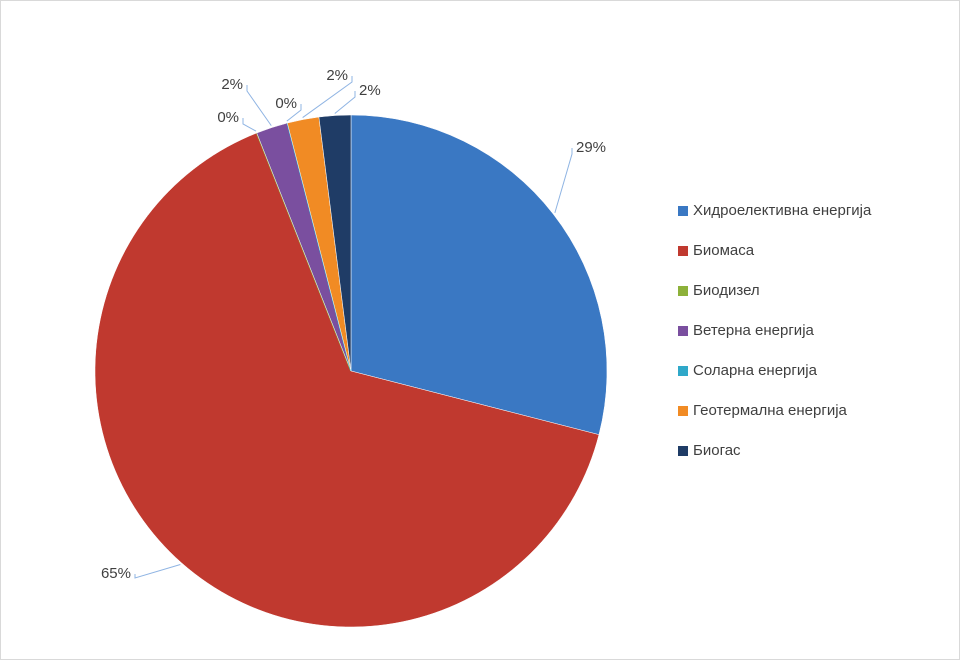  Describe the element at coordinates (755, 370) in the screenshot. I see `legend-label: Соларна енергија` at that location.